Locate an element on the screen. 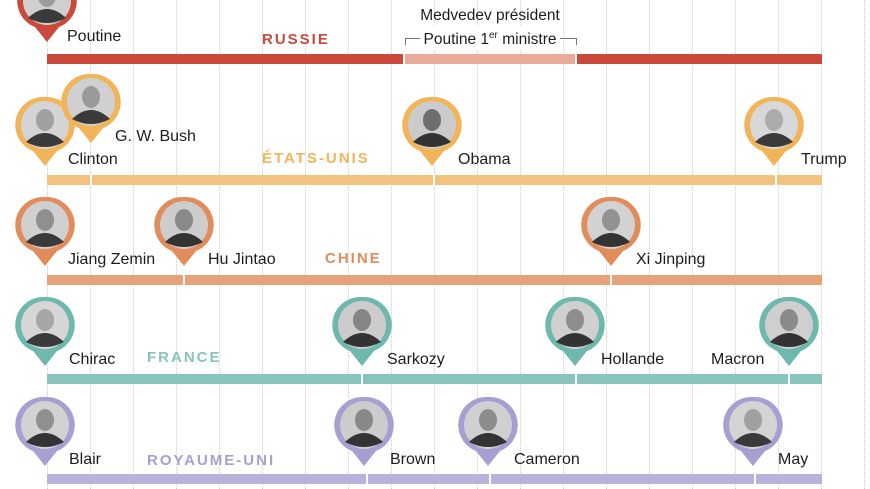 The image size is (870, 489). portrait-pin-sarkozy is located at coordinates (362, 332).